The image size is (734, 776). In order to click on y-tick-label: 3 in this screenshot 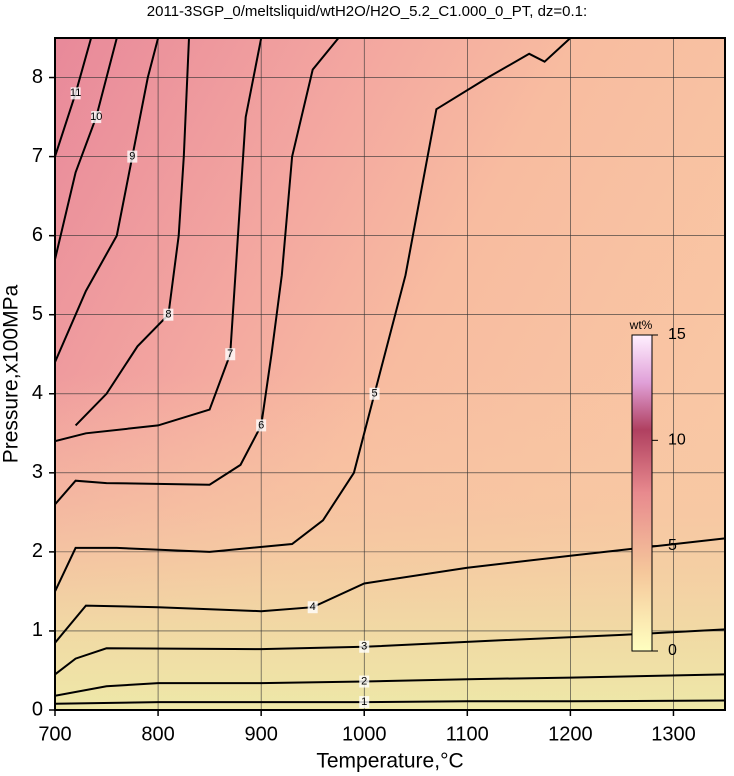, I will do `click(37, 472)`.